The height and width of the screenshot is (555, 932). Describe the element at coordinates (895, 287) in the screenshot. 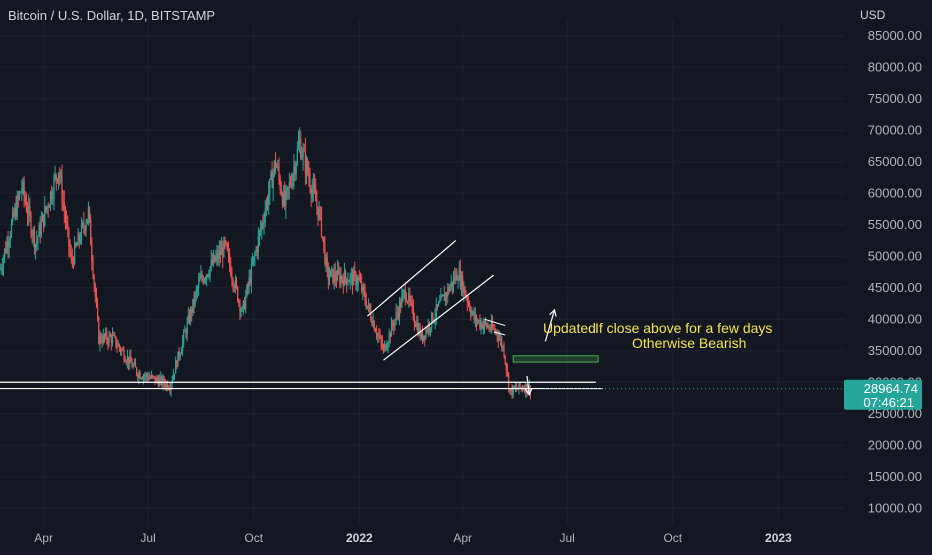

I see `y-tick-label: 45000.00` at that location.